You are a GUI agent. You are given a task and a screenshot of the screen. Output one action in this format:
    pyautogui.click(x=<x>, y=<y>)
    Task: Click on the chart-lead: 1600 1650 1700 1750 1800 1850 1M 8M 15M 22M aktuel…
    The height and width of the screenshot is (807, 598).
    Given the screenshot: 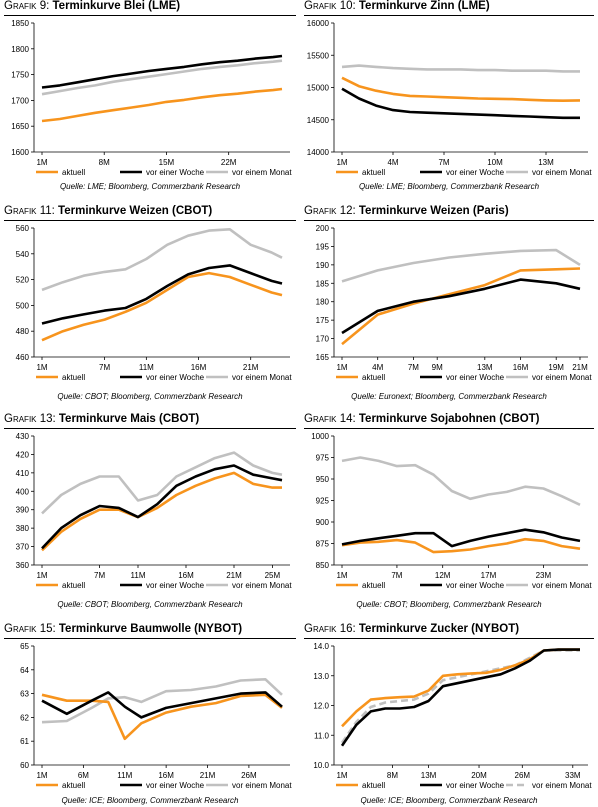 What is the action you would take?
    pyautogui.click(x=151, y=98)
    